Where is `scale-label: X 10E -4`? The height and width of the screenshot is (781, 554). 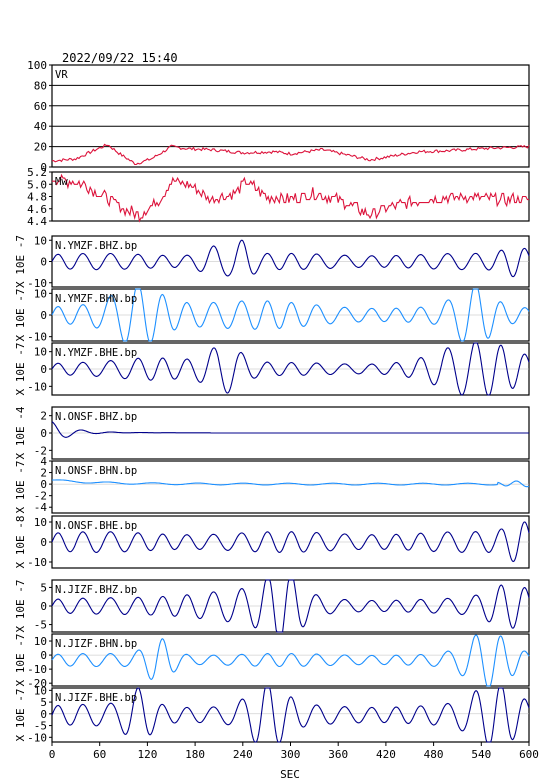 scale-label: X 10E -4 is located at coordinates (20, 432).